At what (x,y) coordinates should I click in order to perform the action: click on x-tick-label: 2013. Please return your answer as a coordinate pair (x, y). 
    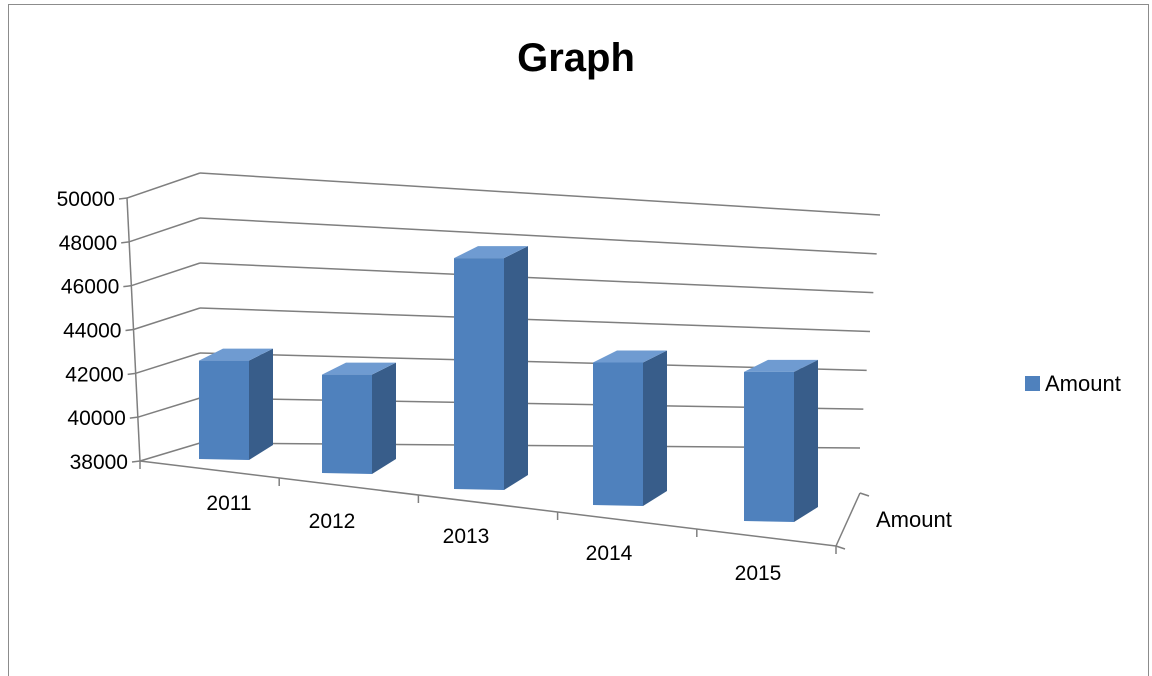
    Looking at the image, I should click on (466, 536).